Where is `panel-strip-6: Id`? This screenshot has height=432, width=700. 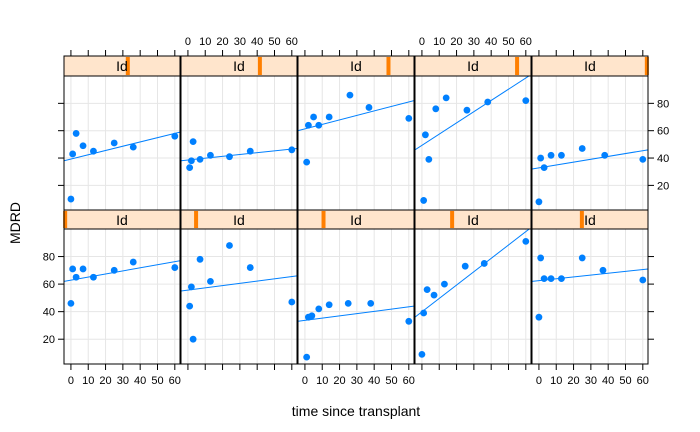
panel-strip-6: Id is located at coordinates (122, 219).